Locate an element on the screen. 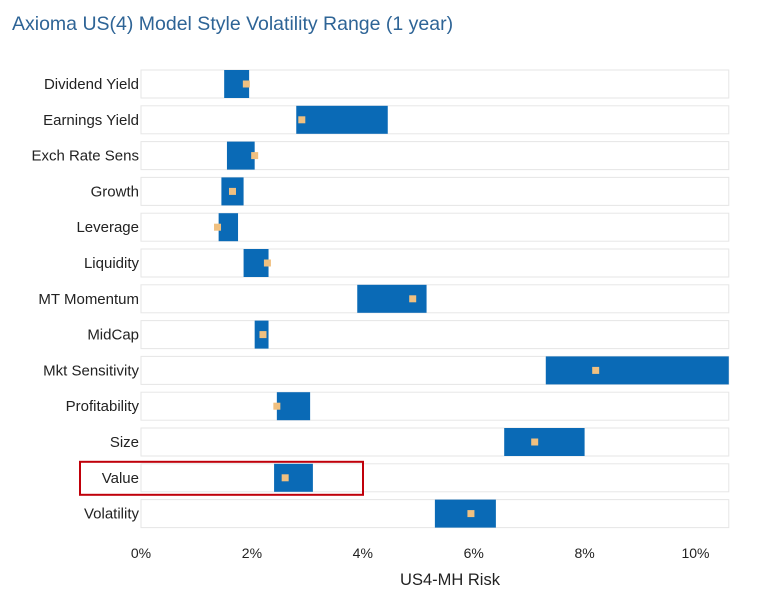 Image resolution: width=764 pixels, height=599 pixels. x-tick-label: 2% is located at coordinates (252, 553).